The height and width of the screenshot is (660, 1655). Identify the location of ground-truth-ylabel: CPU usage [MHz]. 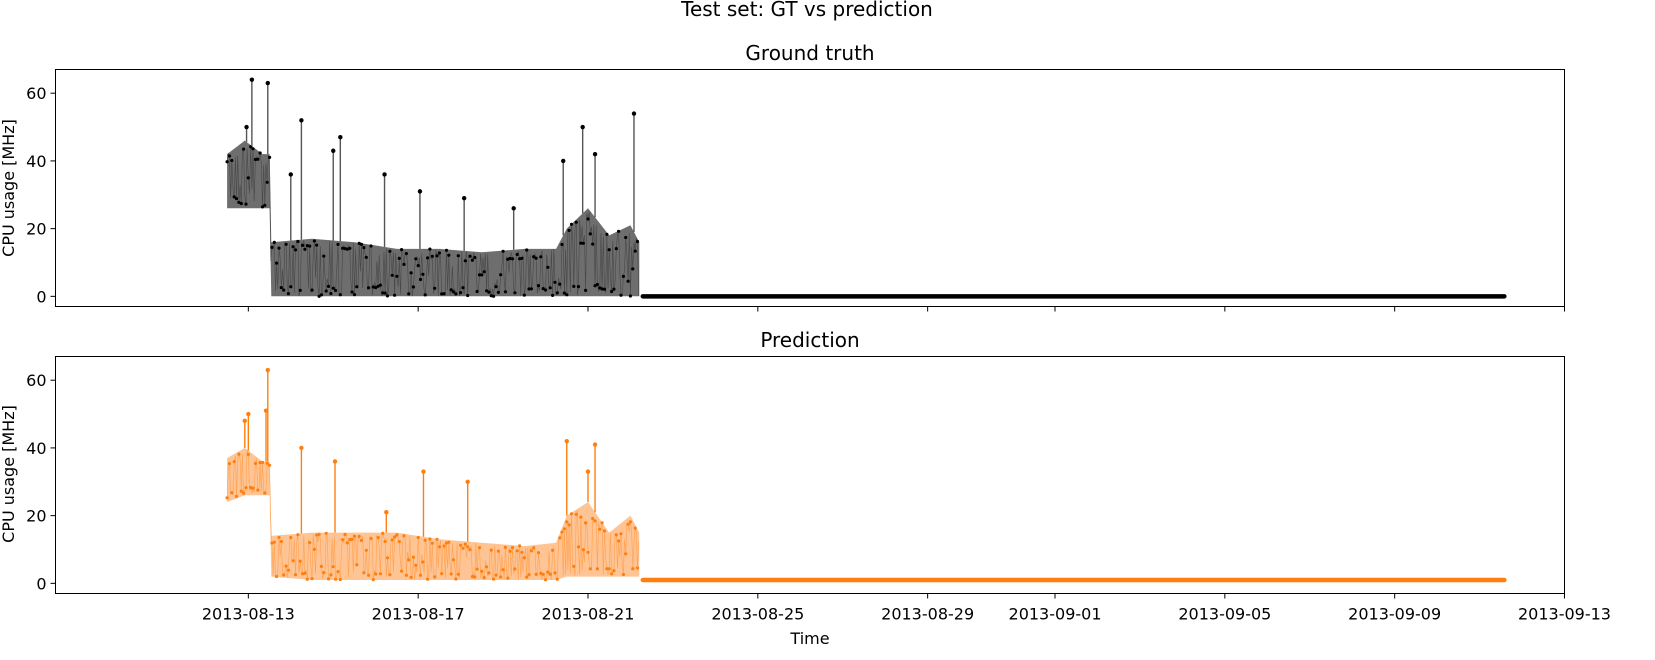
(9, 188).